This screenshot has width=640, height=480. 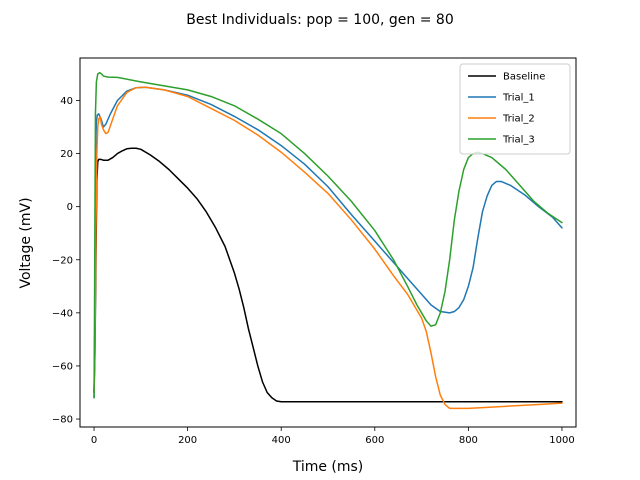 What do you see at coordinates (518, 140) in the screenshot?
I see `legend-label: Trial_3` at bounding box center [518, 140].